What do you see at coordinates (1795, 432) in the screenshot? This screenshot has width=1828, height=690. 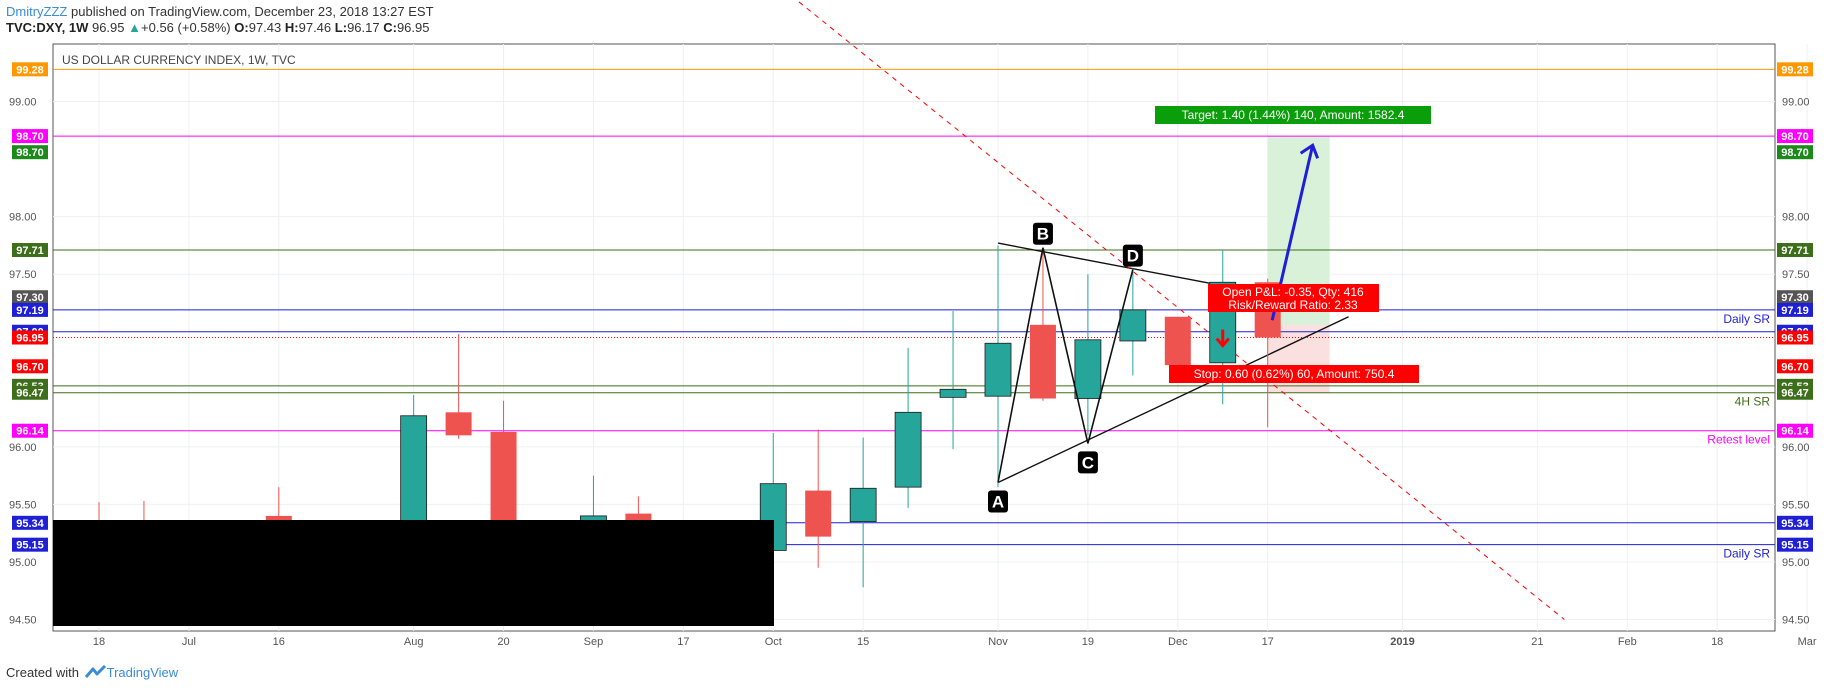 I see `price-badge-right-text: 96.14` at bounding box center [1795, 432].